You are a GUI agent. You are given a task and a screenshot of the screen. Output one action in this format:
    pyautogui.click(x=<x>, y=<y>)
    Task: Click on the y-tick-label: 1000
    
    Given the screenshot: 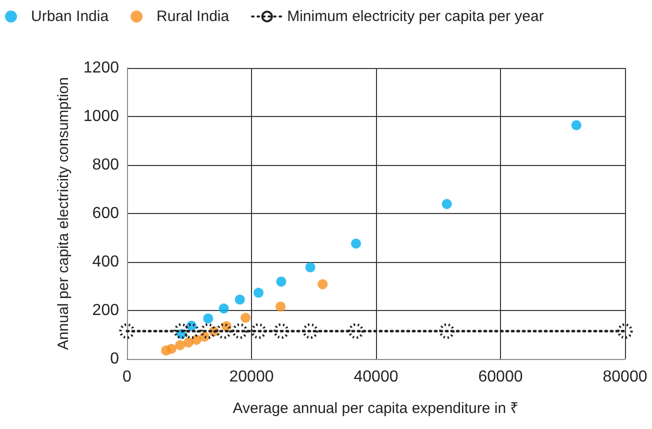 What is the action you would take?
    pyautogui.click(x=101, y=116)
    